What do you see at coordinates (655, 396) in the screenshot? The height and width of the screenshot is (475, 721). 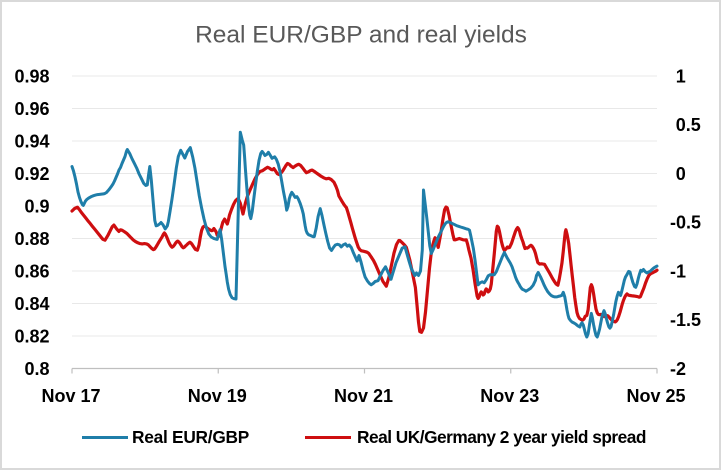 I see `svg-text: Nov 25` at bounding box center [655, 396].